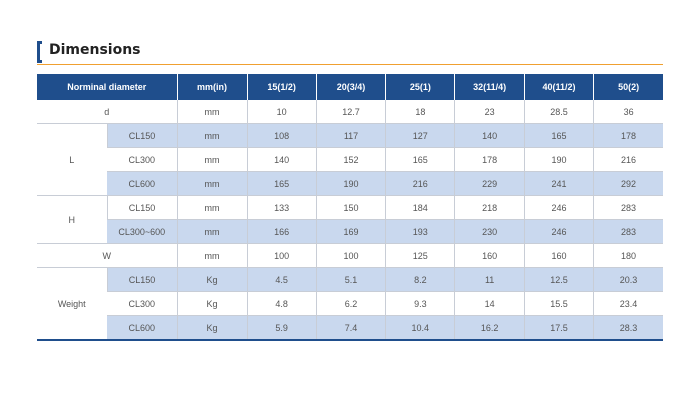 The width and height of the screenshot is (700, 400). I want to click on table-row-l-cl600: CL600 mm 165 190 216 229 241 292, so click(350, 183).